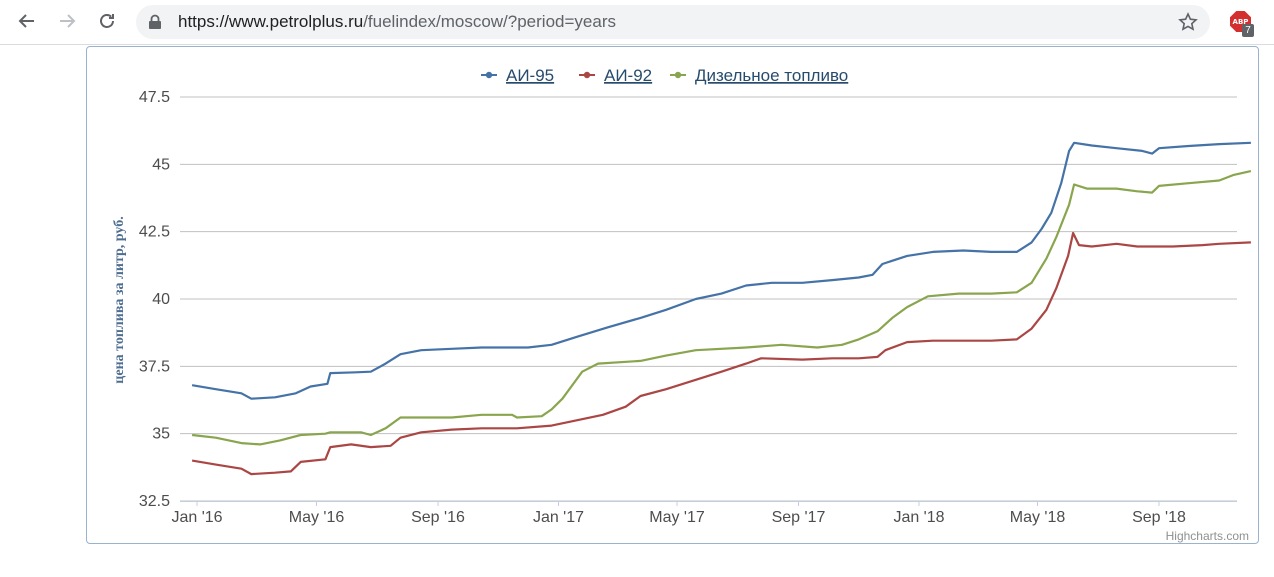 The image size is (1274, 577). I want to click on y-tick-label: 42.5, so click(154, 232).